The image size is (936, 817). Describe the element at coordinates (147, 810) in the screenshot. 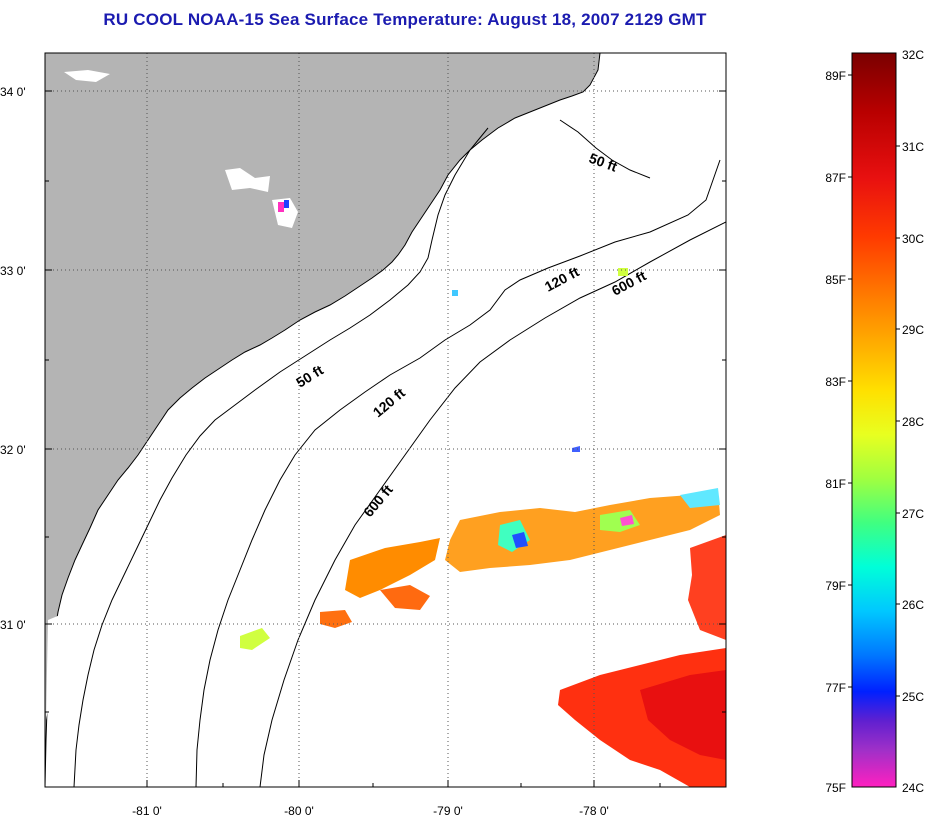

I see `lon-label: -81 0'` at that location.